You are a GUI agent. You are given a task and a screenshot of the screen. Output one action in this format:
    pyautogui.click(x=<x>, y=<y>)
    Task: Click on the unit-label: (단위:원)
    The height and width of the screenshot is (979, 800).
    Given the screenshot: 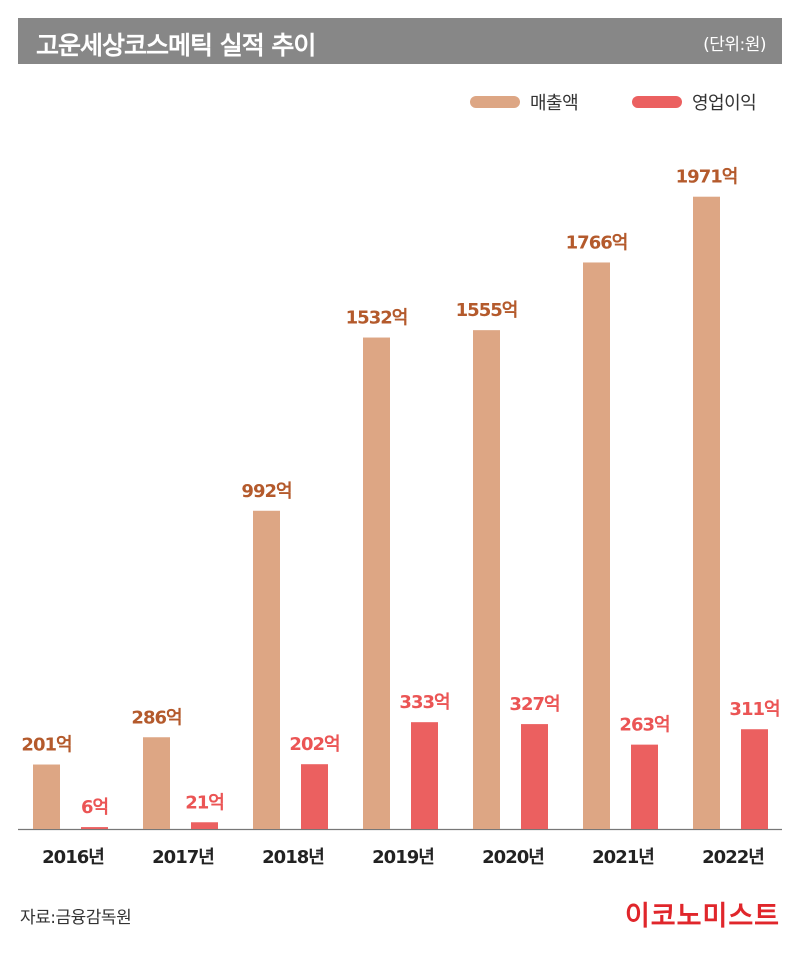 What is the action you would take?
    pyautogui.click(x=734, y=45)
    